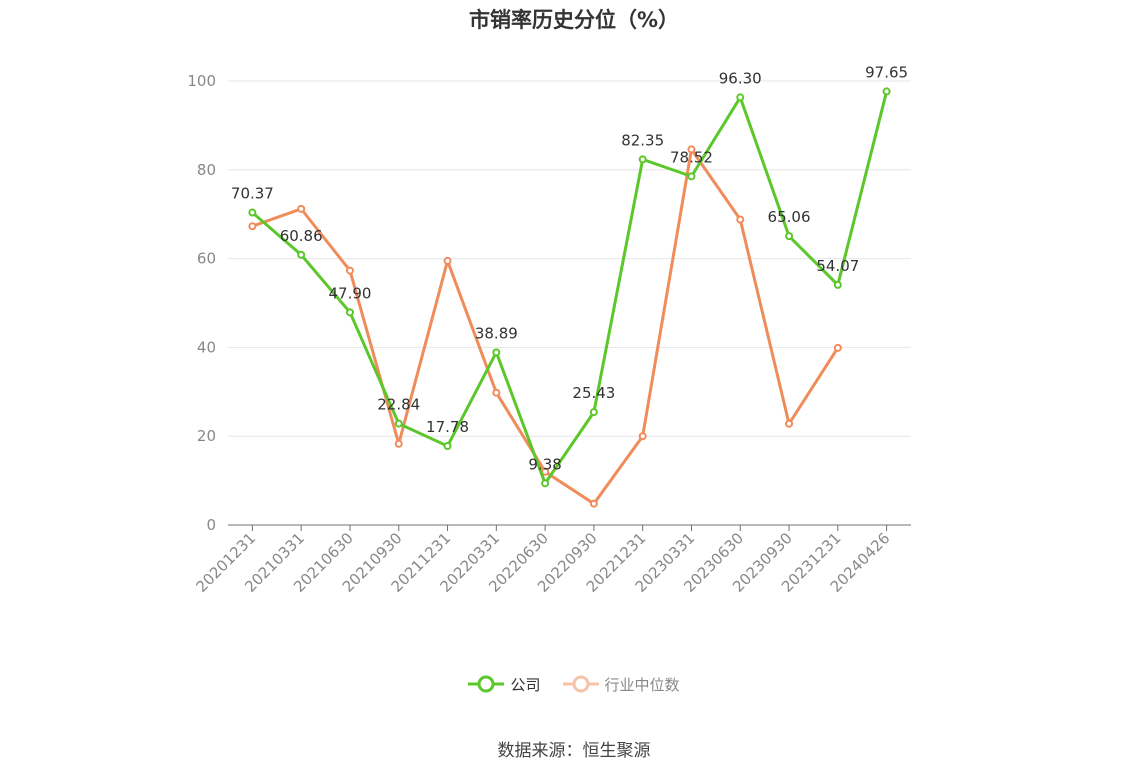 The width and height of the screenshot is (1148, 776). I want to click on y-tick-label: 0, so click(211, 525).